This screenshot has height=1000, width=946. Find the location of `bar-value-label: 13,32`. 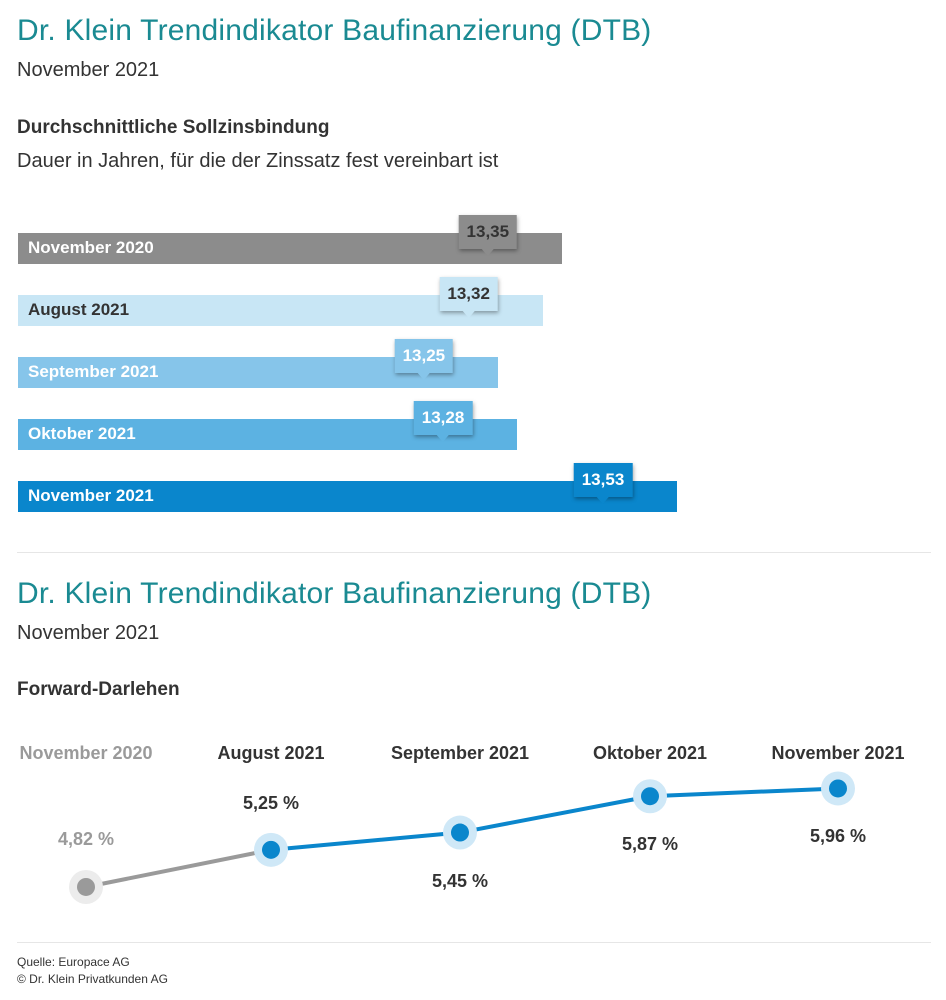

bar-value-label: 13,32 is located at coordinates (468, 297).